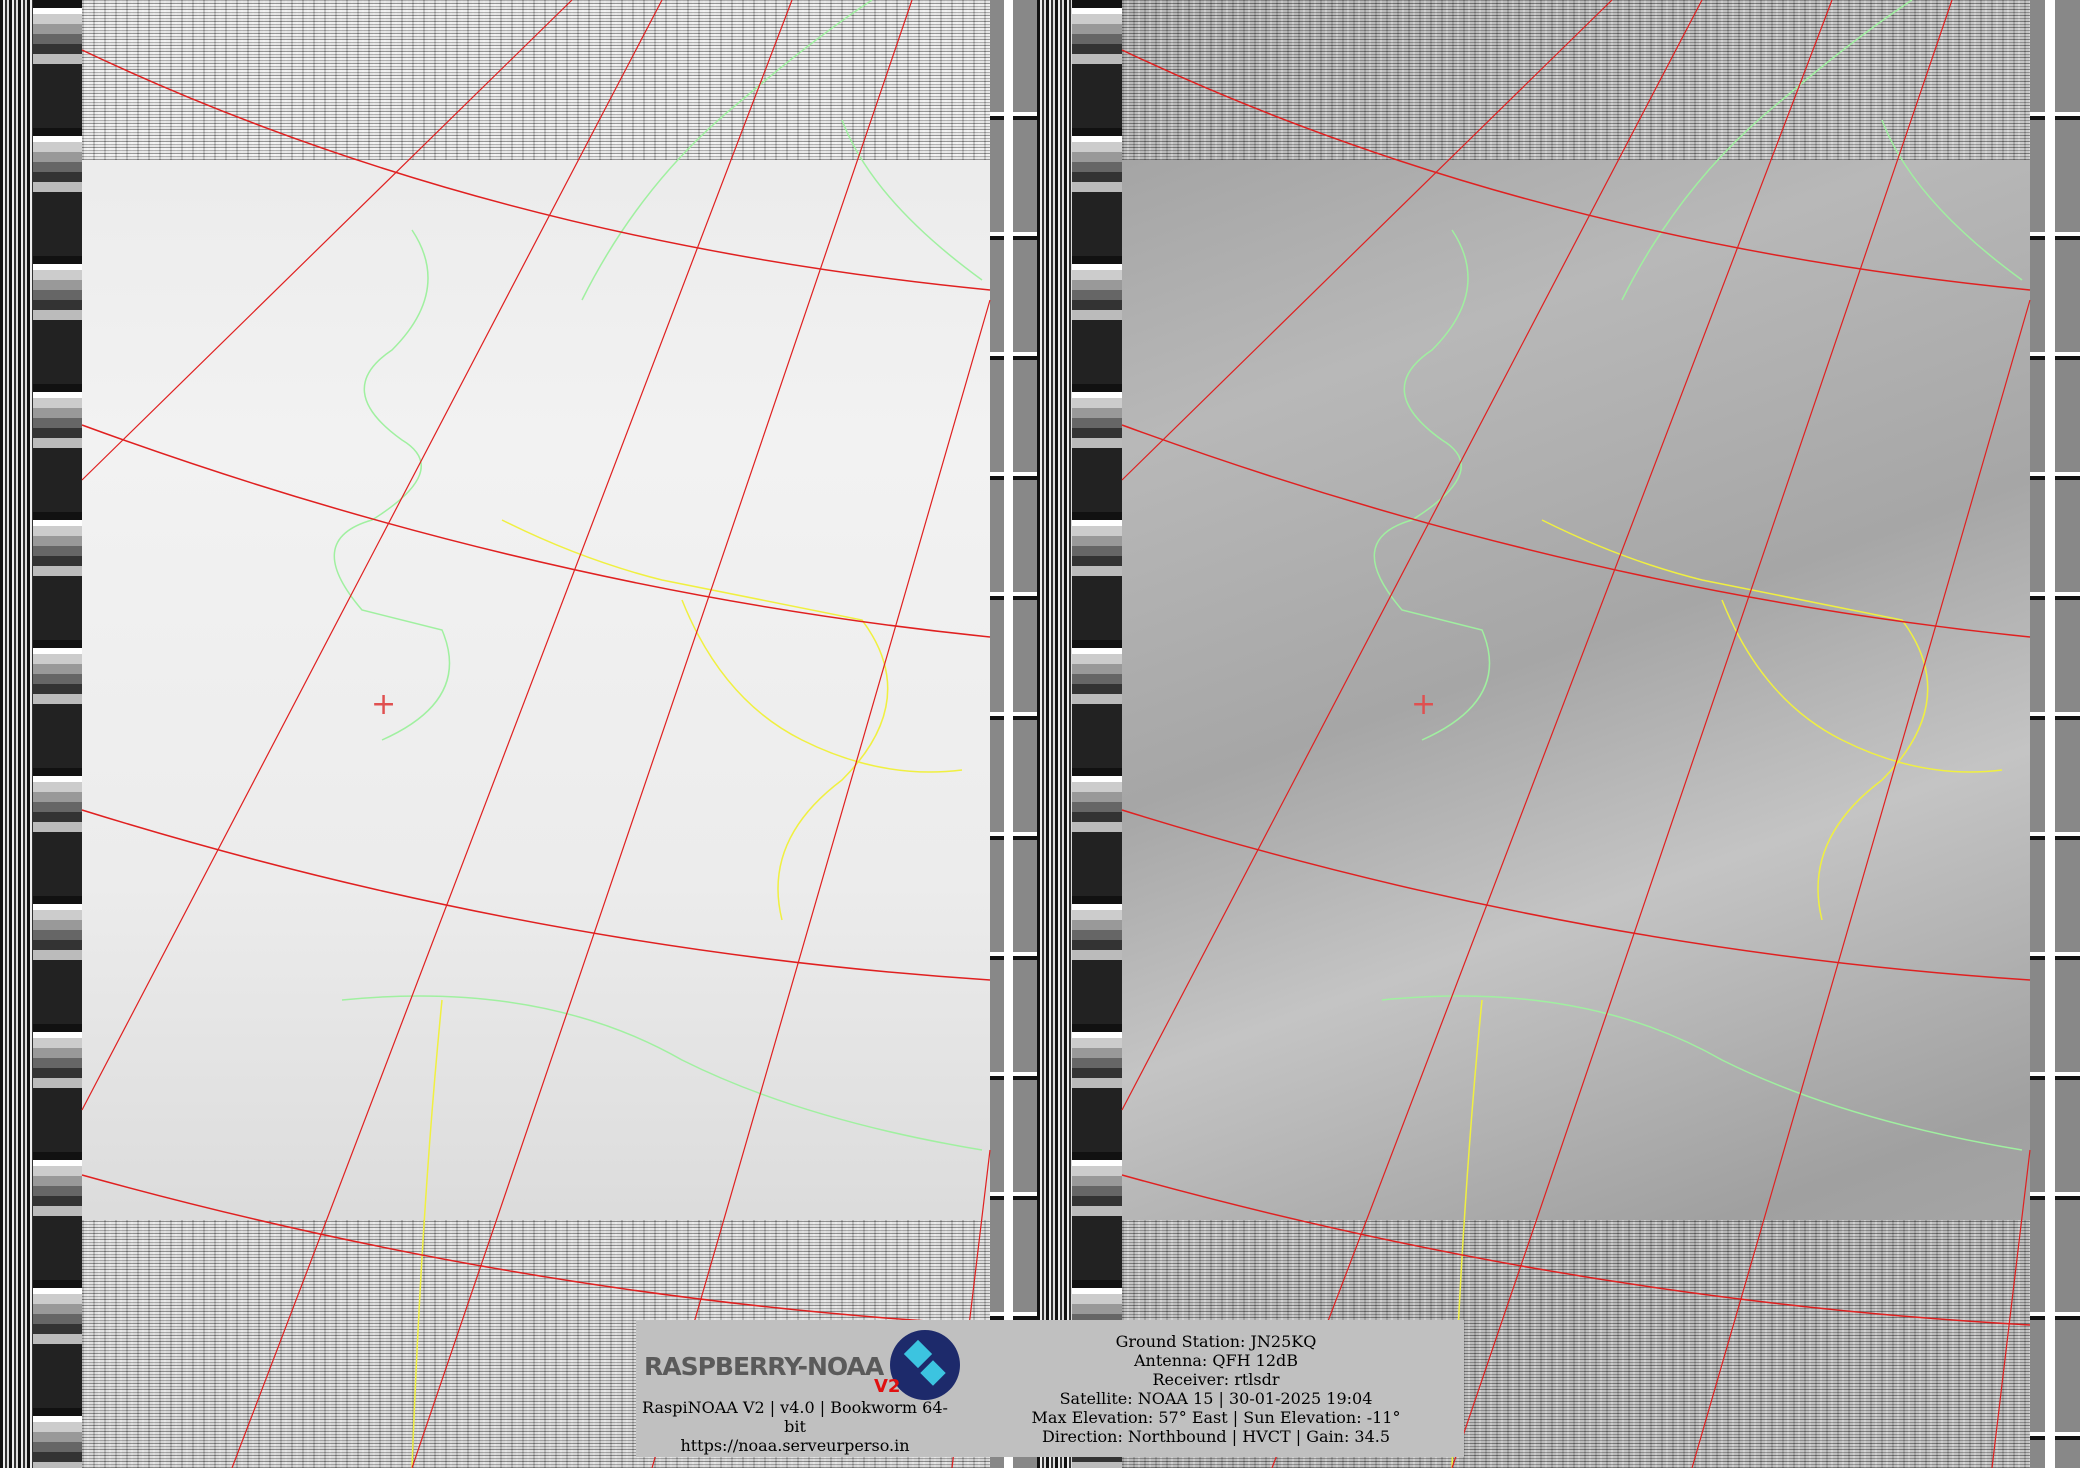  What do you see at coordinates (1216, 1398) in the screenshot?
I see `satellite: Satellite: NOAA 15 | 30-01-2025 19:04` at bounding box center [1216, 1398].